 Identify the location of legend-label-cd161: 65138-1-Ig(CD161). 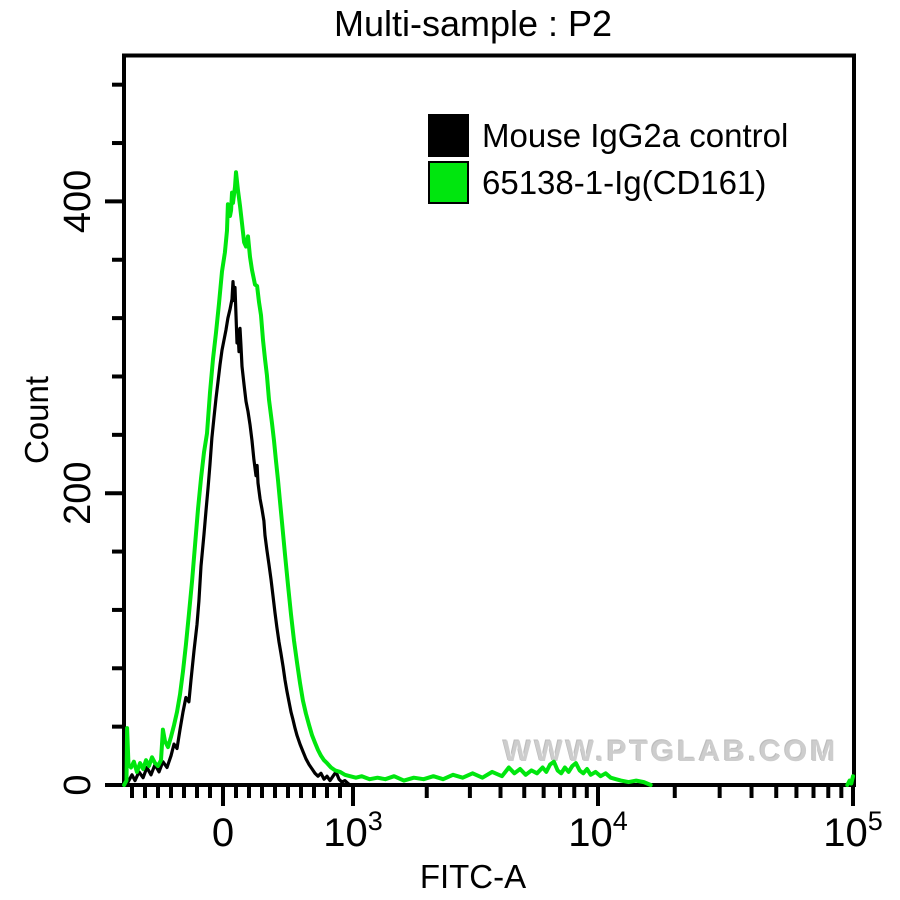
(624, 182).